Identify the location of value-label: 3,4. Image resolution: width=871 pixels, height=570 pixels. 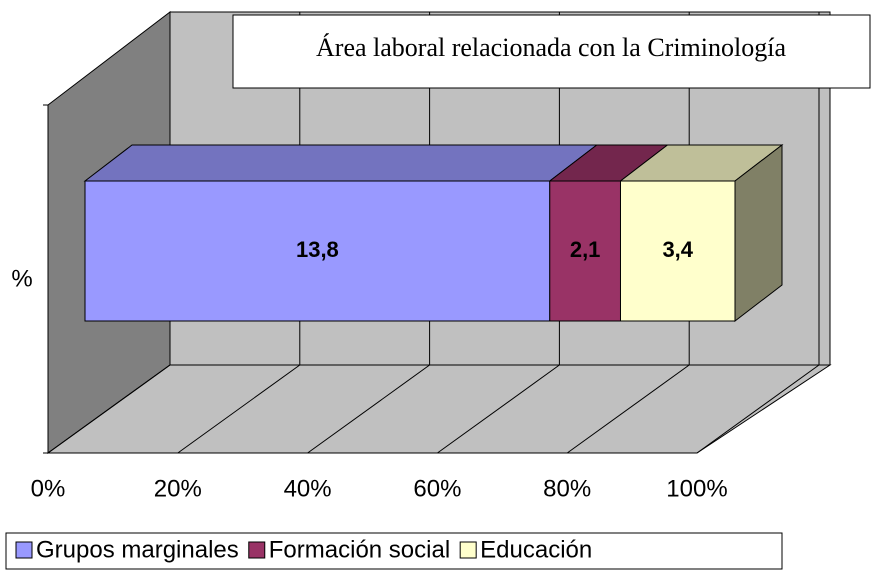
(677, 249).